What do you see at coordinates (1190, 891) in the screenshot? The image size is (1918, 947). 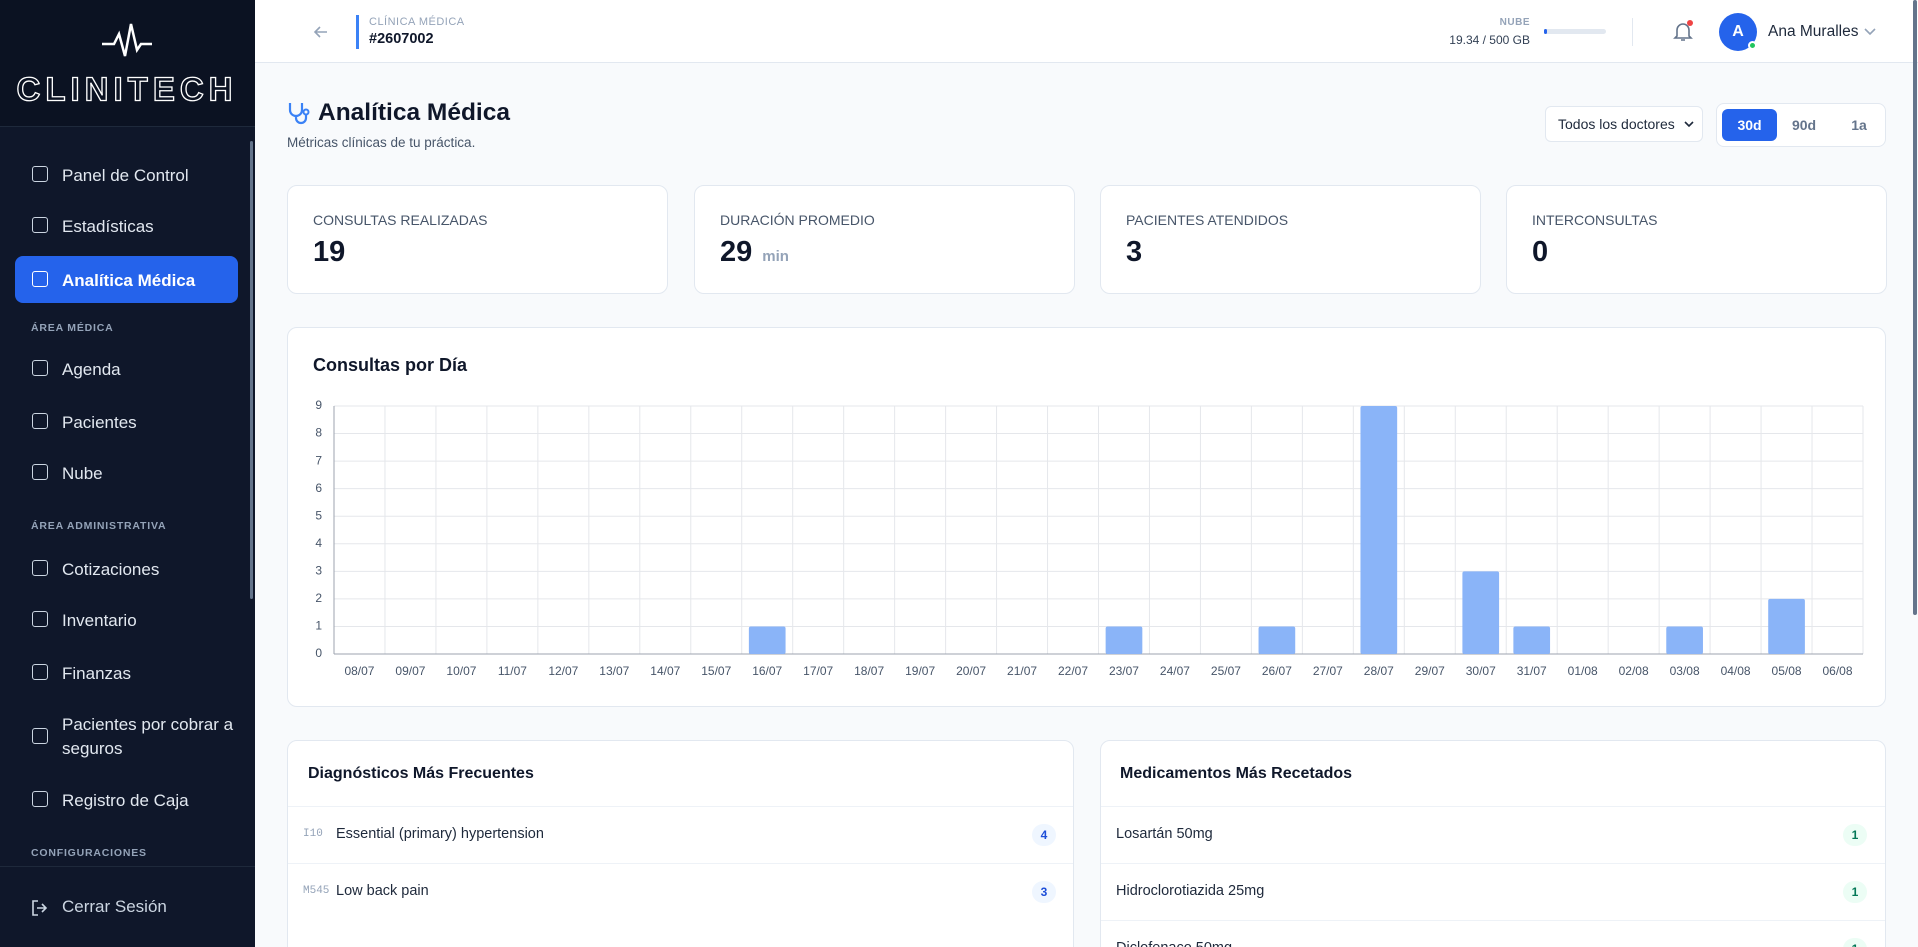 I see `item-name: Hidroclorotiazida 25mg` at bounding box center [1190, 891].